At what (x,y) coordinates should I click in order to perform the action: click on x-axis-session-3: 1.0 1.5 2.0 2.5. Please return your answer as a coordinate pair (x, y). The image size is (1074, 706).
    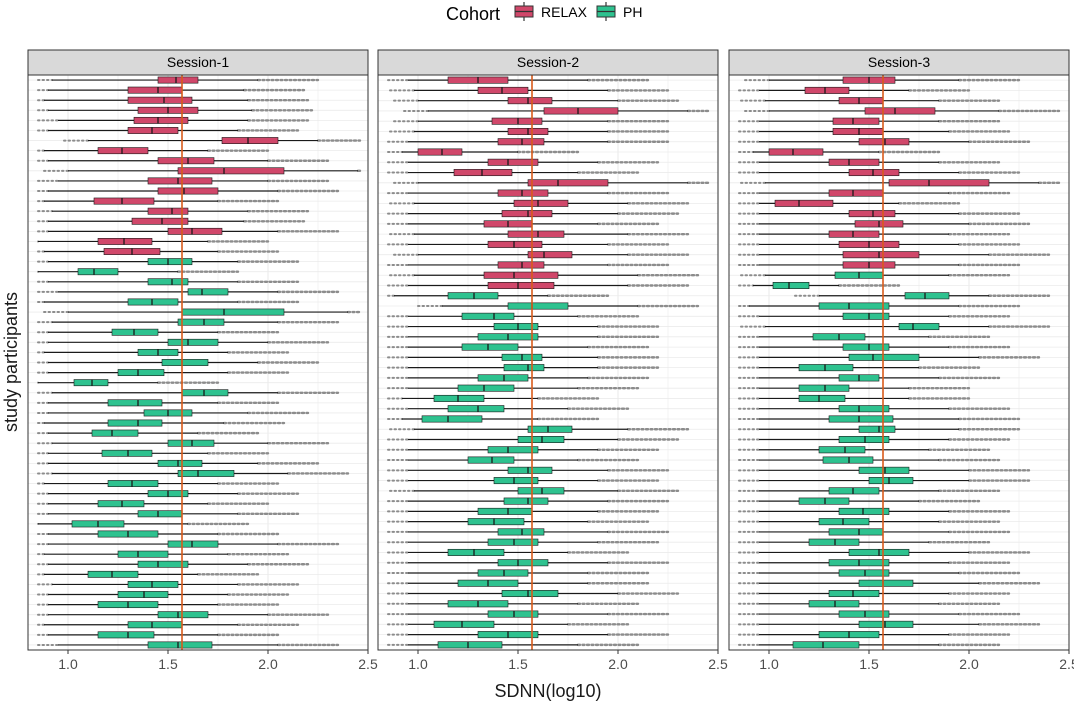
    Looking at the image, I should click on (916, 661).